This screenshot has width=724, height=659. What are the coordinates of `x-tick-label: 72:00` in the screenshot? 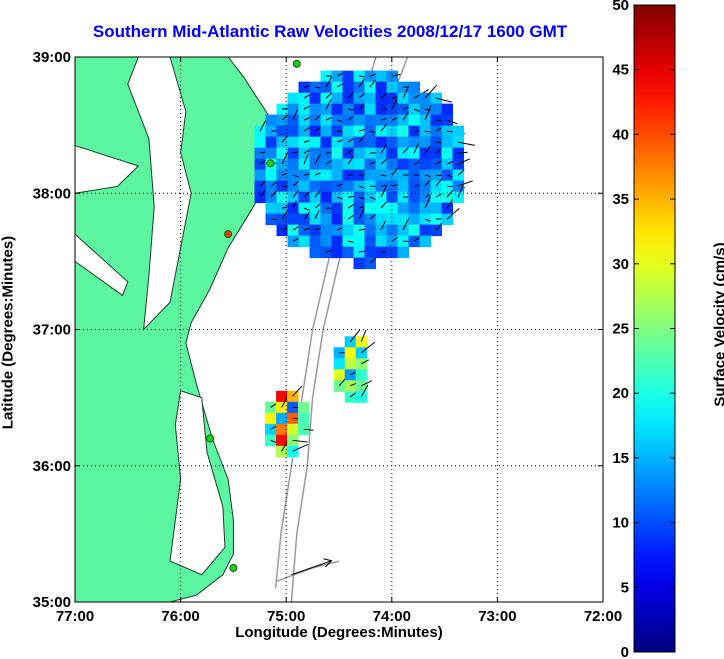 It's located at (603, 616).